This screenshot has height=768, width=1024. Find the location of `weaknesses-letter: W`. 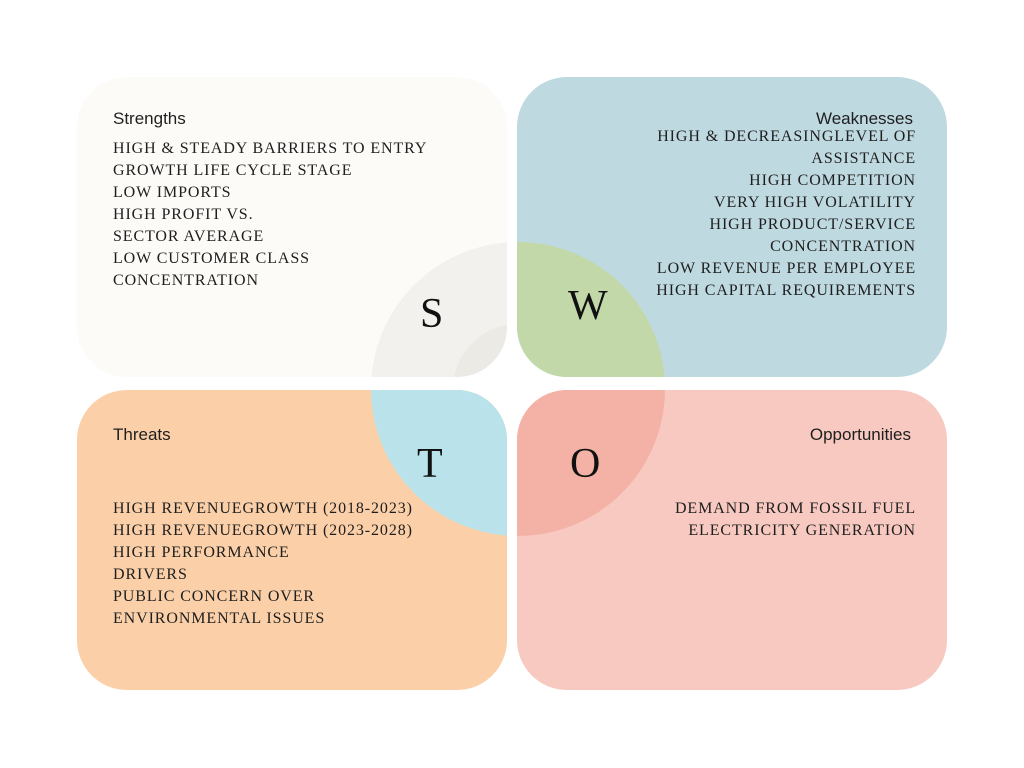

weaknesses-letter: W is located at coordinates (588, 306).